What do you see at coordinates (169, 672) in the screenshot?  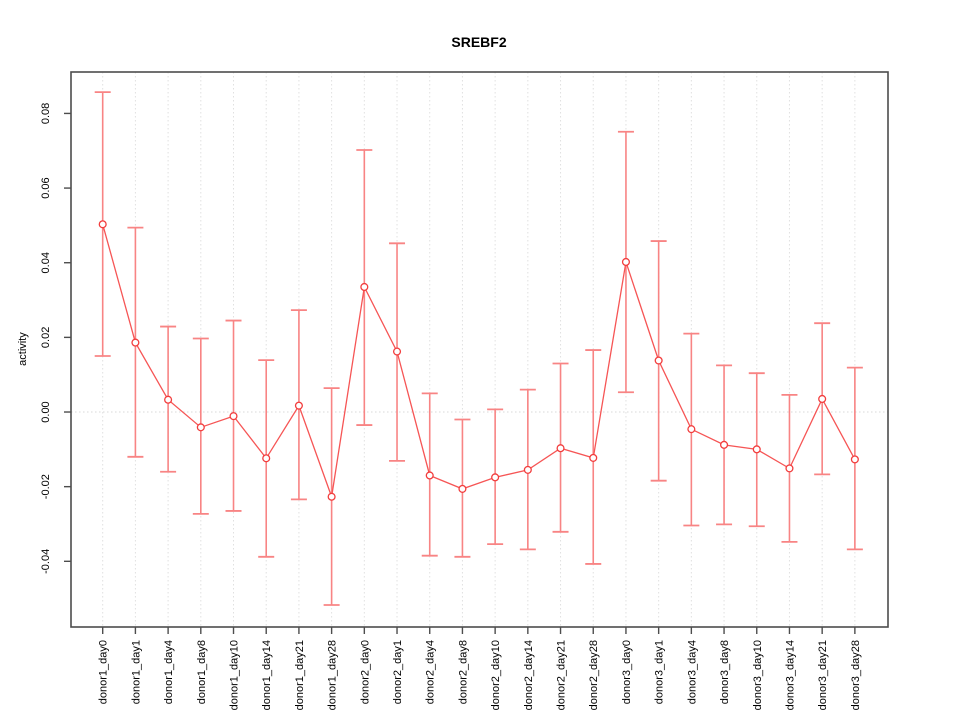 I see `x-tick-label: donor1_day4` at bounding box center [169, 672].